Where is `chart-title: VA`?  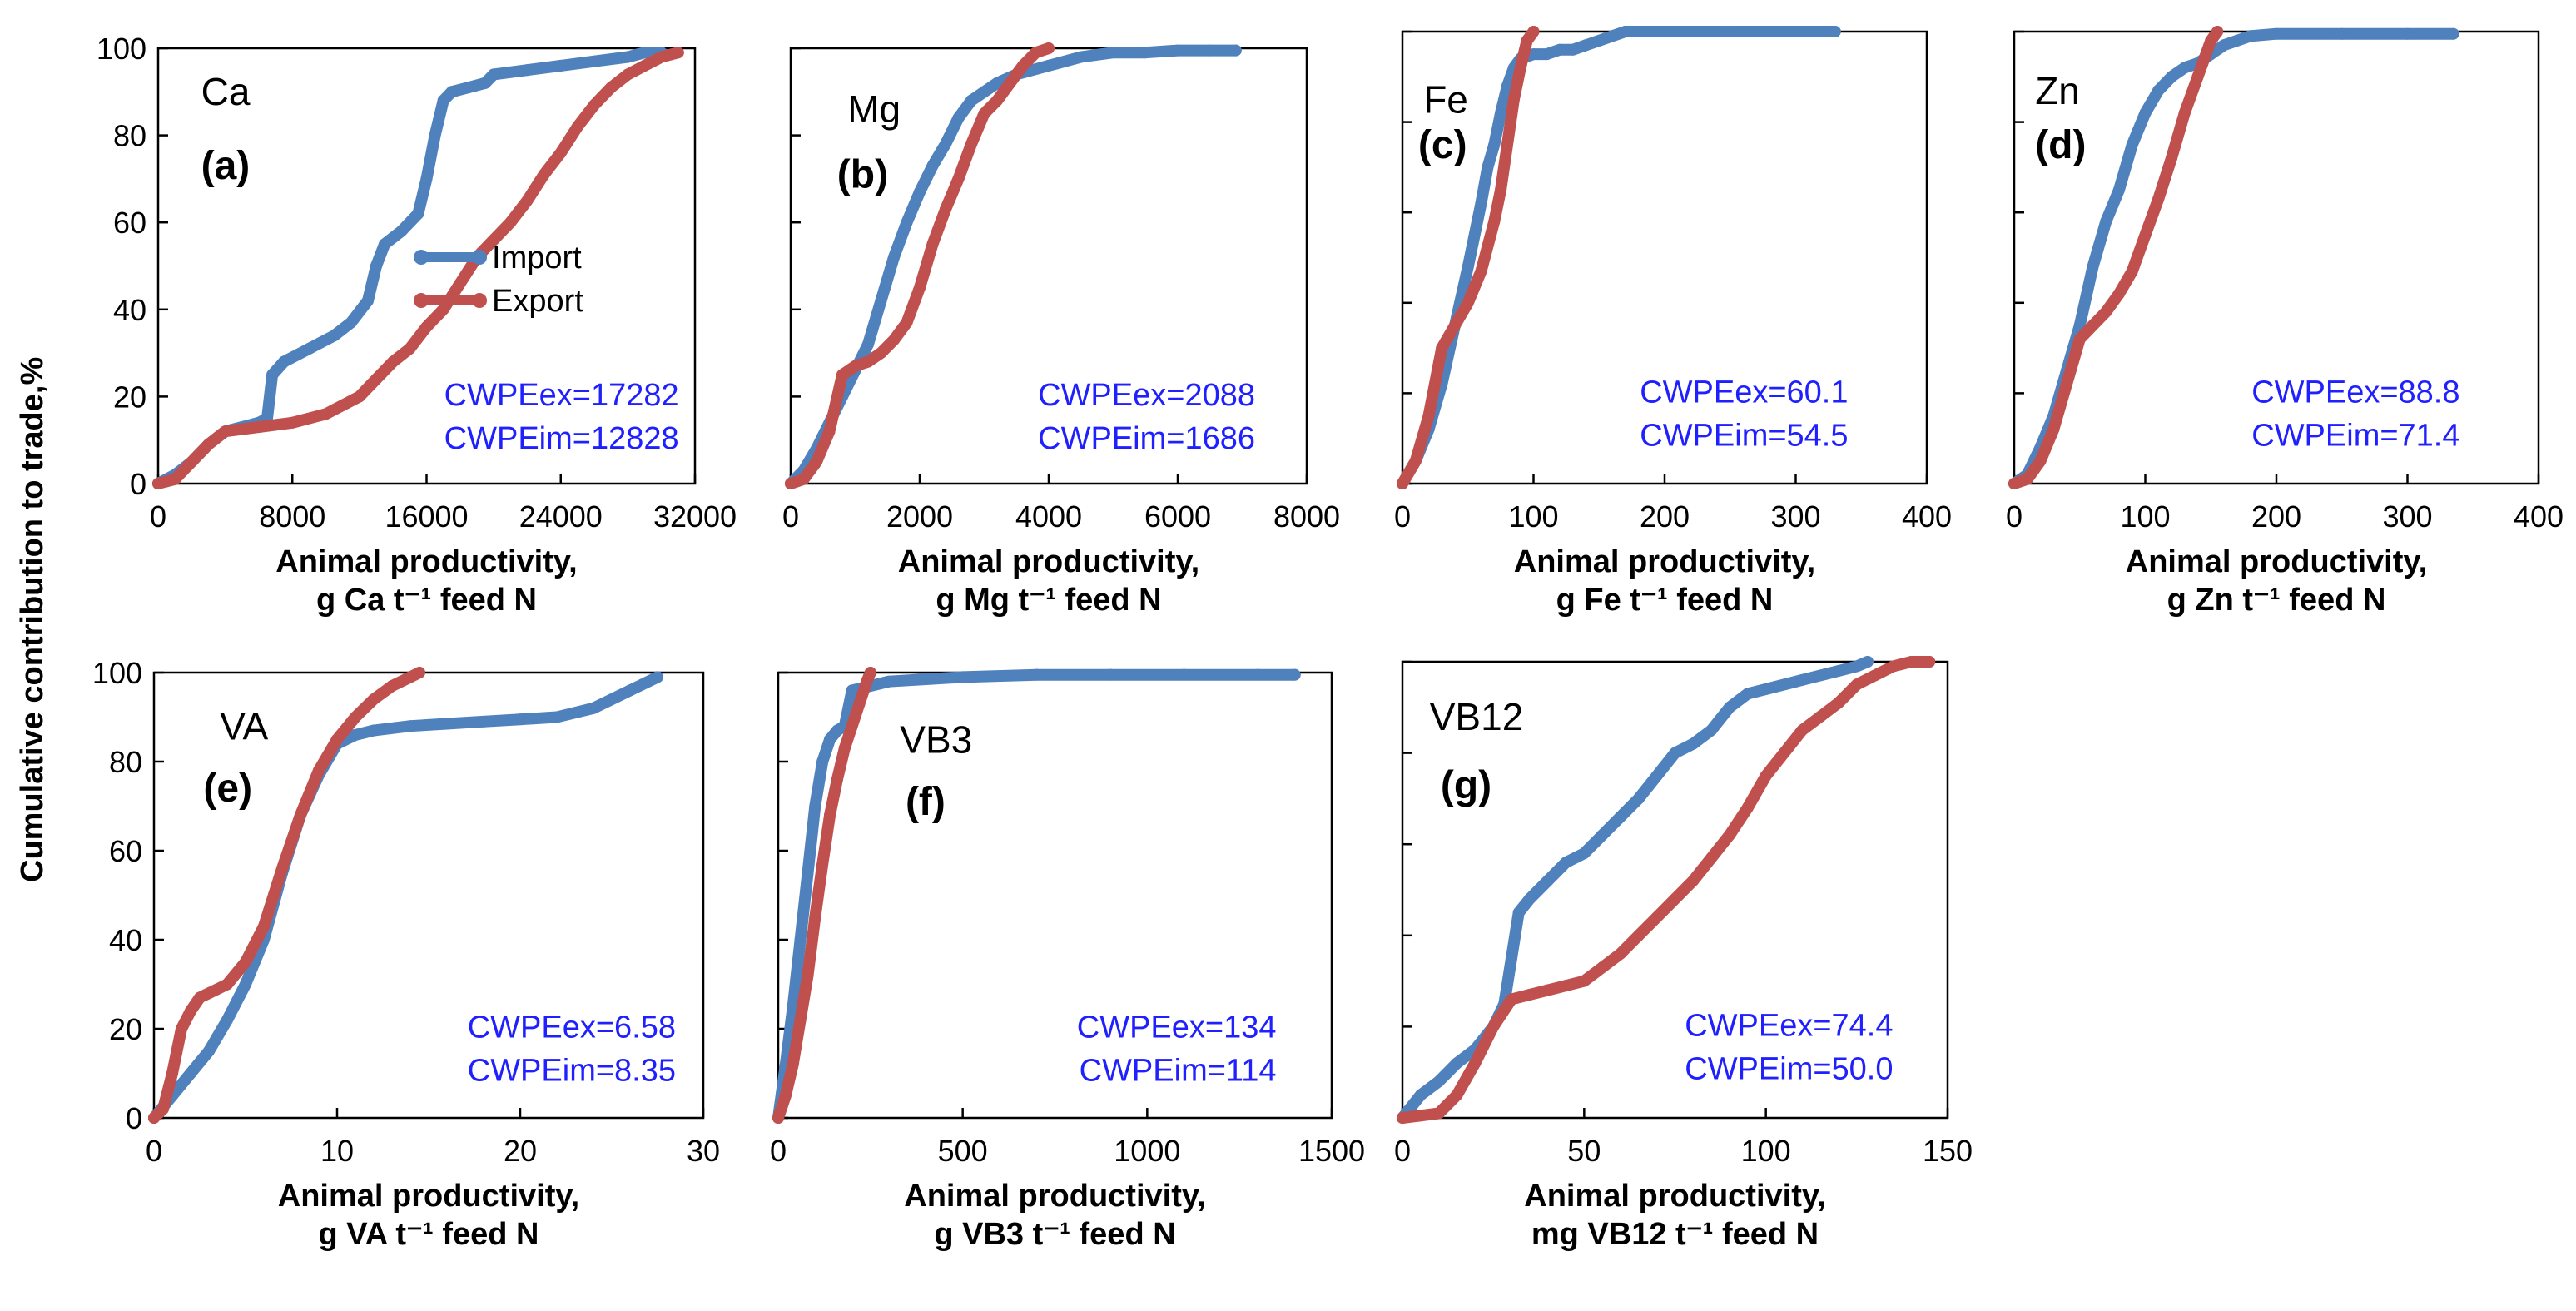
chart-title: VA is located at coordinates (244, 725).